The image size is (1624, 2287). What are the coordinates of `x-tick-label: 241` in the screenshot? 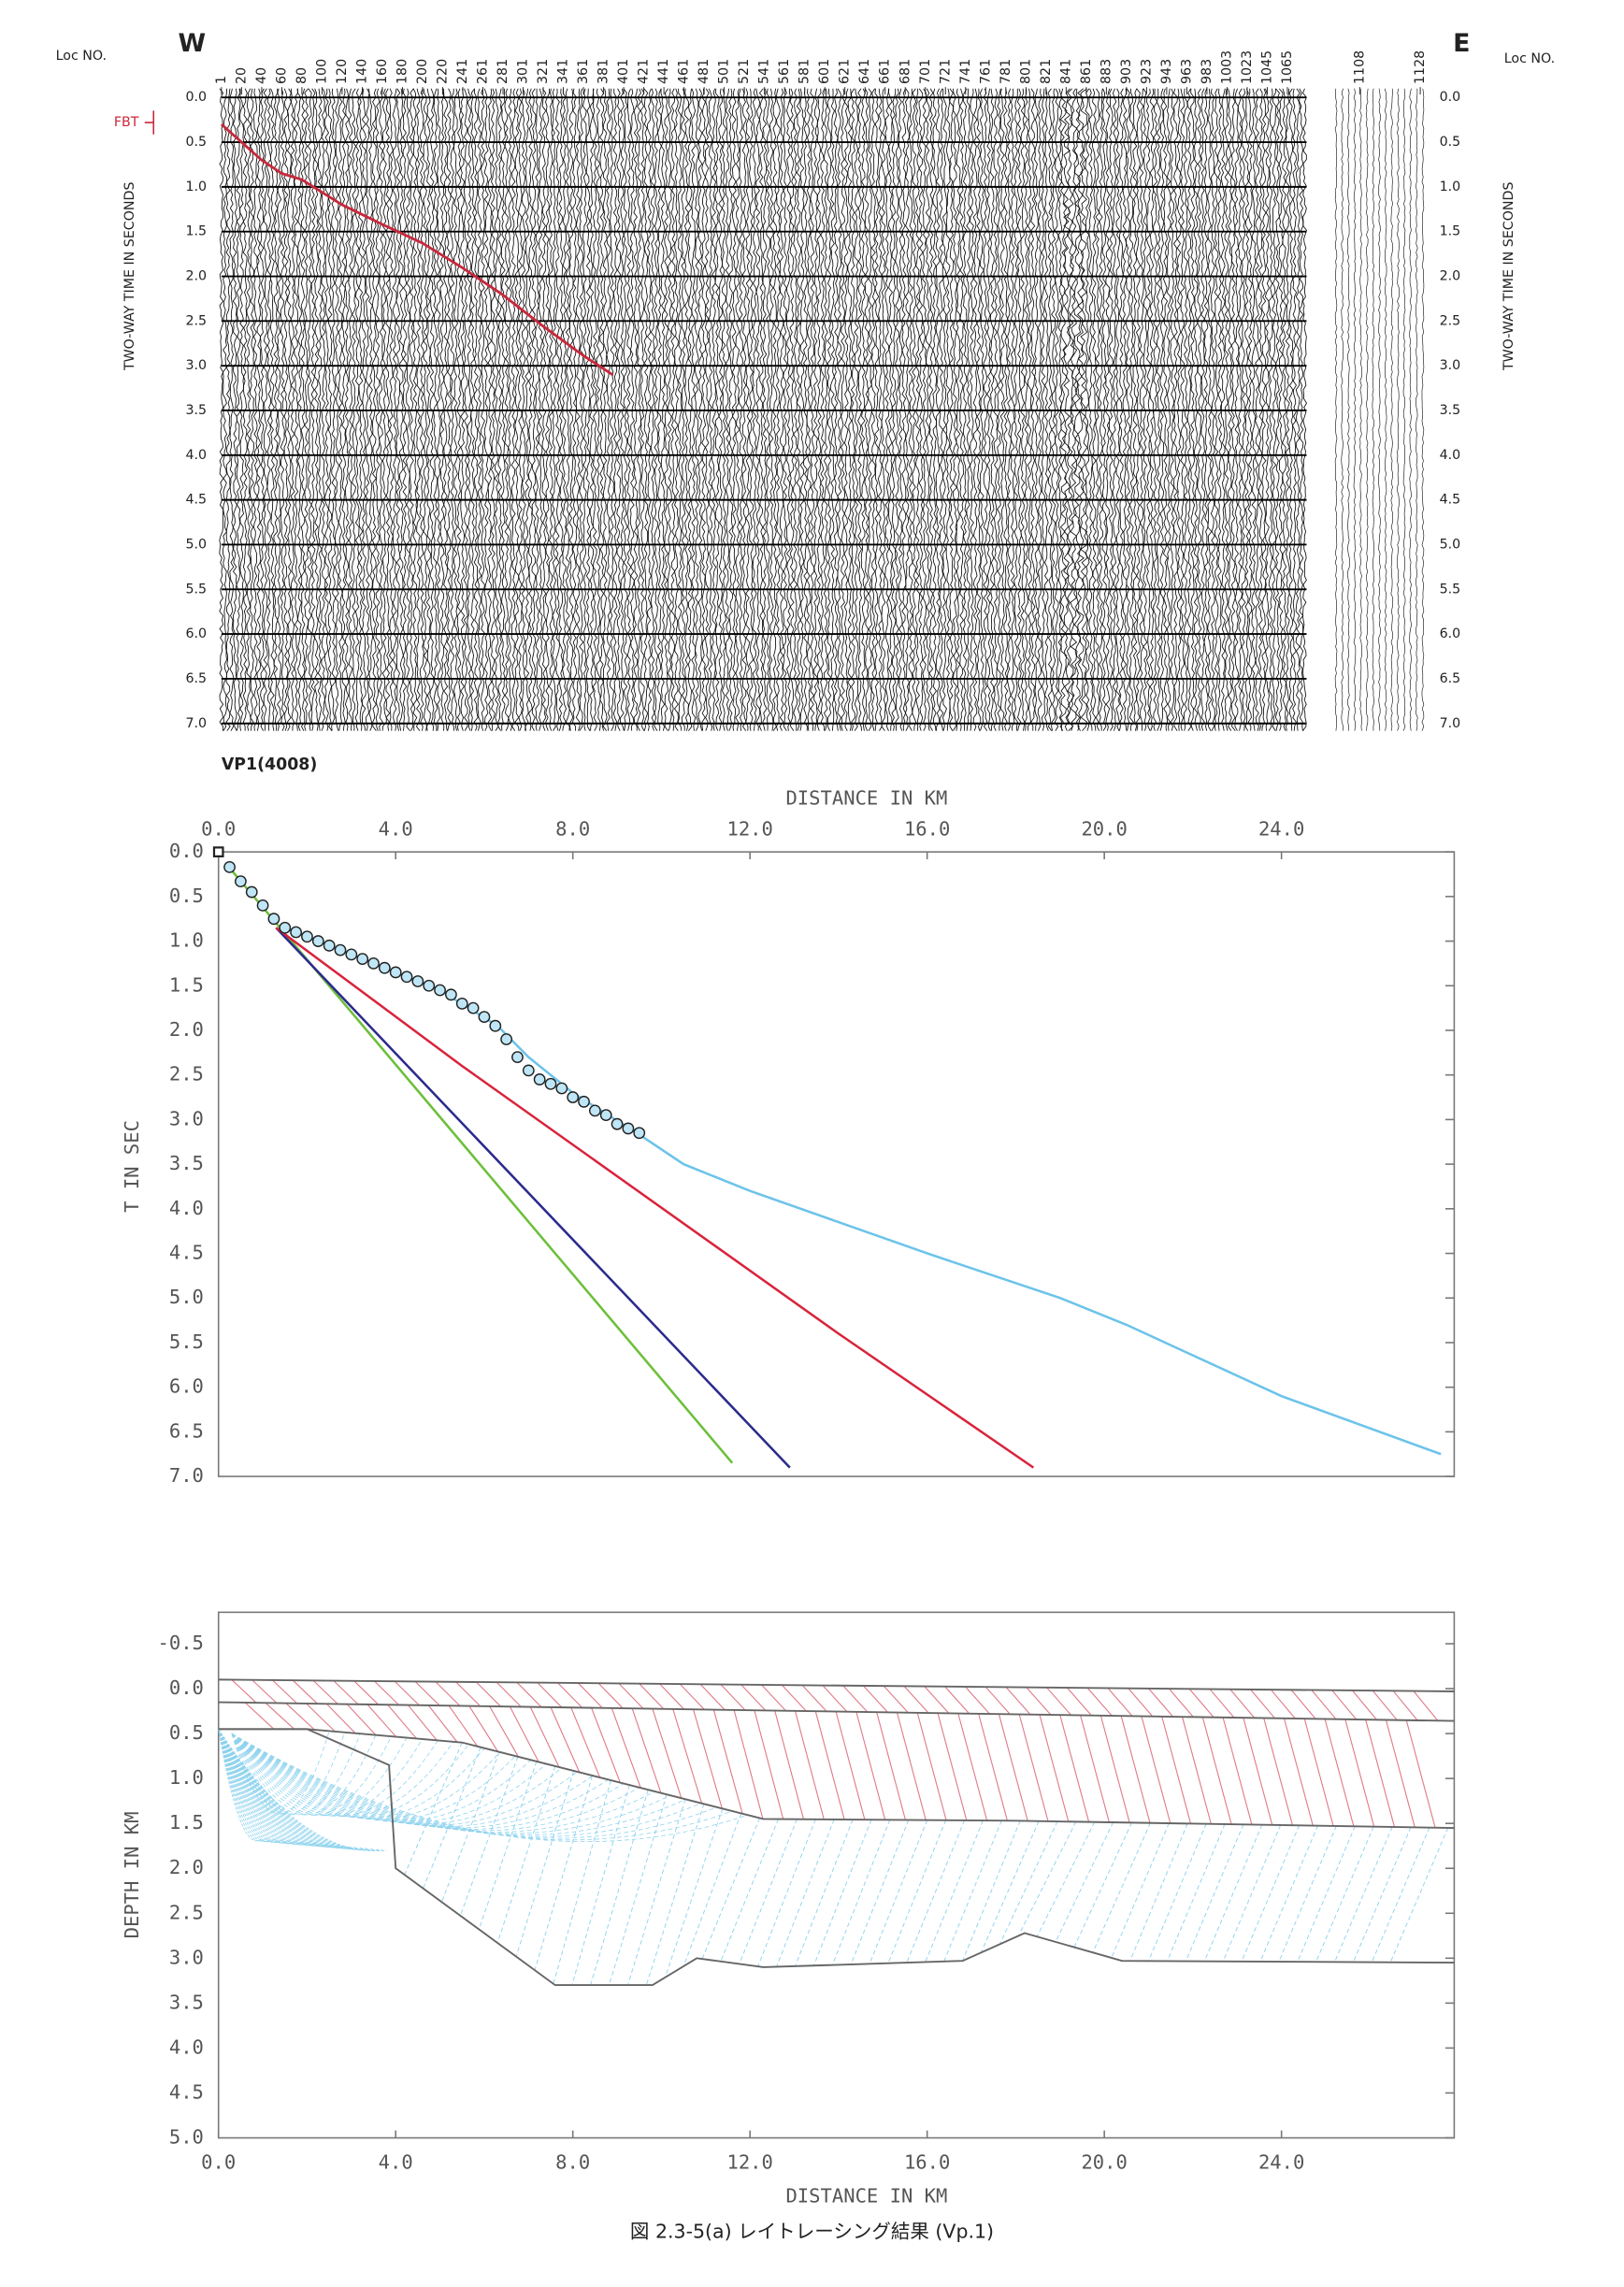 It's located at (462, 71).